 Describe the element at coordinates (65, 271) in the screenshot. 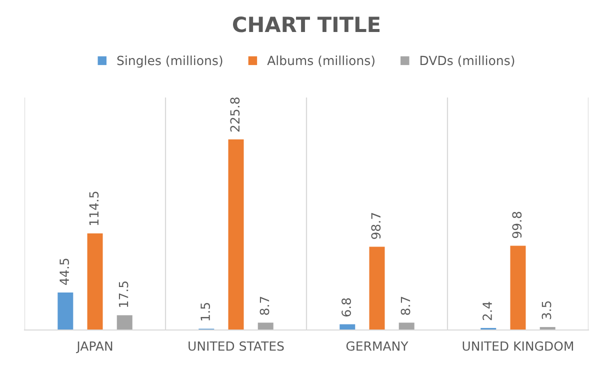

I see `data-label: 44.5` at that location.